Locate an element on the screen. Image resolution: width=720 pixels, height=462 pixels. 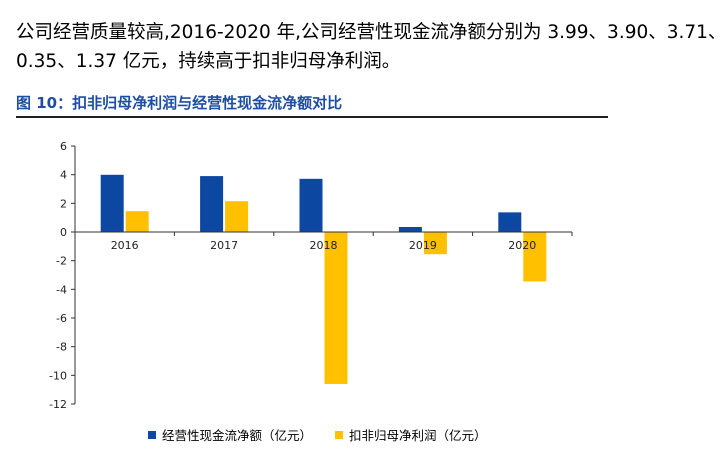
y-tick-label: -12 is located at coordinates (58, 404).